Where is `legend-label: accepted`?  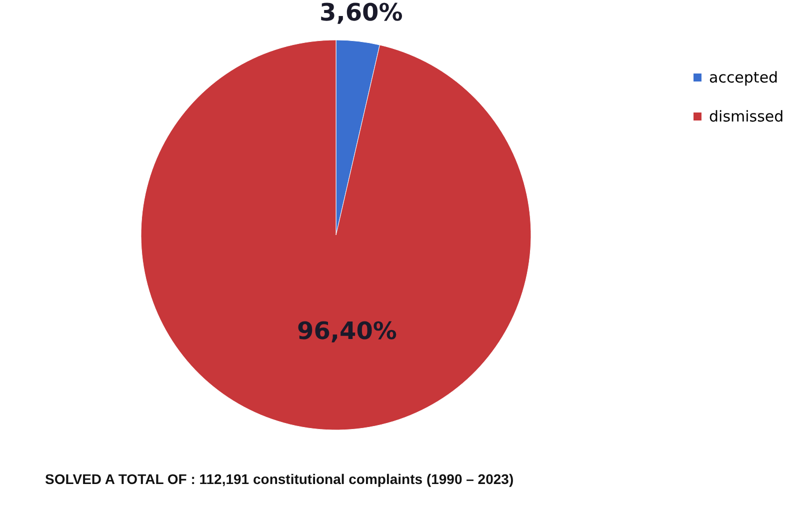 legend-label: accepted is located at coordinates (743, 77).